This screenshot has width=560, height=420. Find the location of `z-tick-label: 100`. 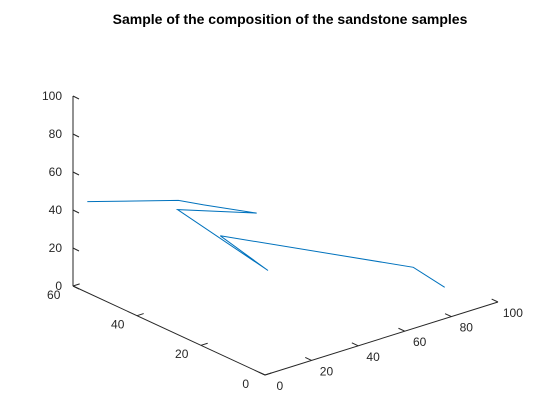

z-tick-label: 100 is located at coordinates (52, 96).